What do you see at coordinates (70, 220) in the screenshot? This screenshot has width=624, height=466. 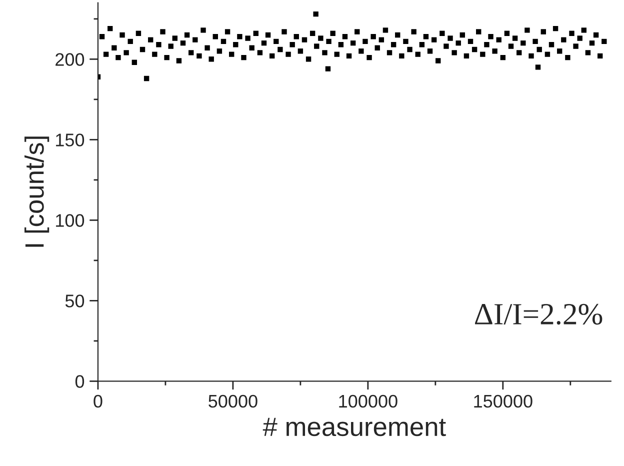 I see `y-tick-label: 100` at bounding box center [70, 220].